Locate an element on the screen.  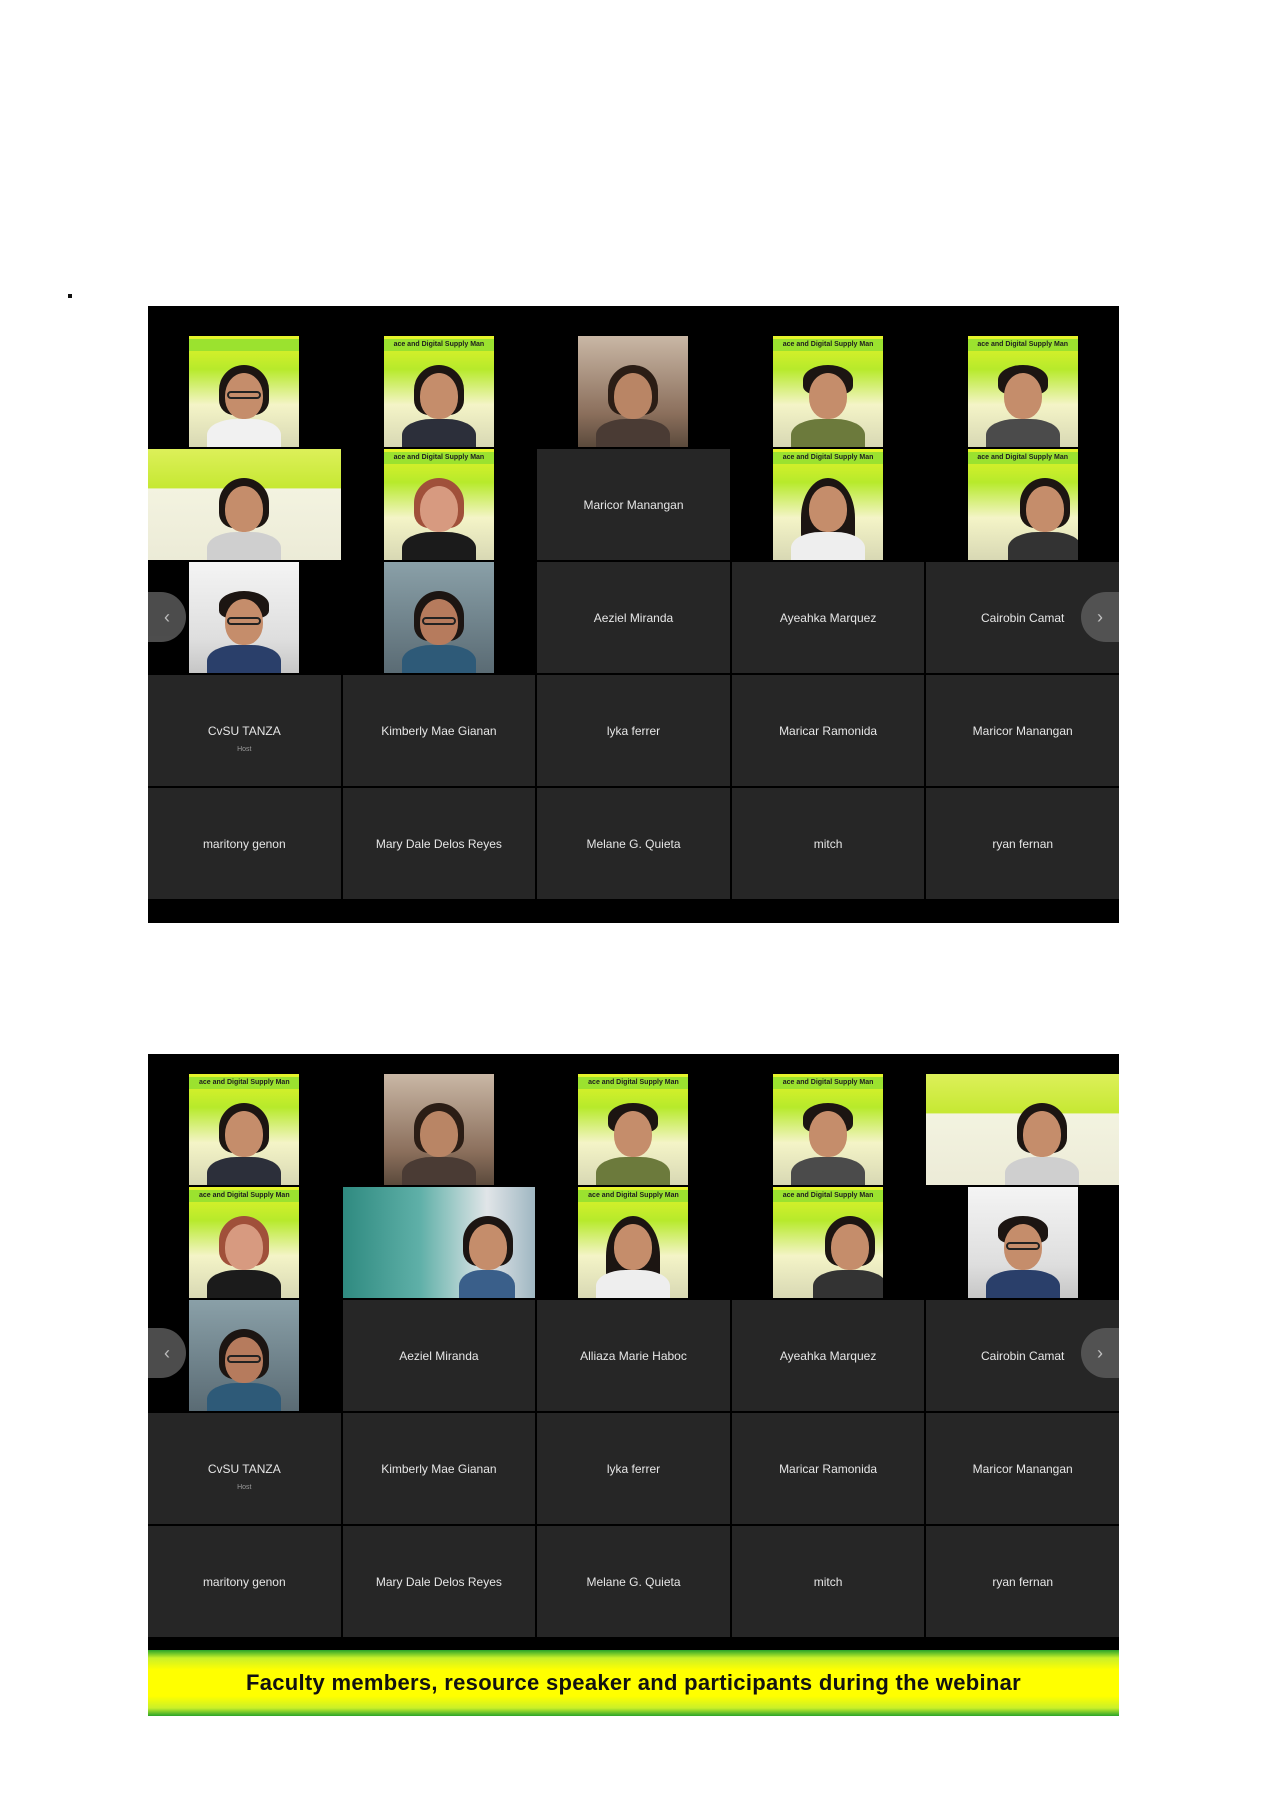
participant-tile: Alliaza Marie Haboc is located at coordinates (633, 1355).